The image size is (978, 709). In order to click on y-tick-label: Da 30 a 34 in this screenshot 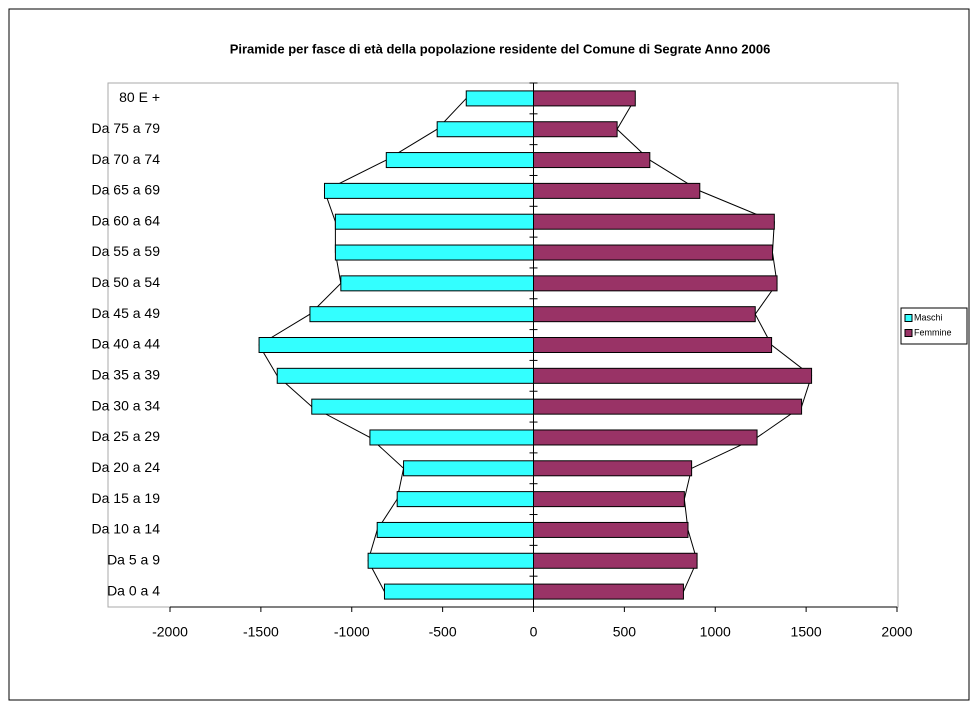, I will do `click(126, 405)`.